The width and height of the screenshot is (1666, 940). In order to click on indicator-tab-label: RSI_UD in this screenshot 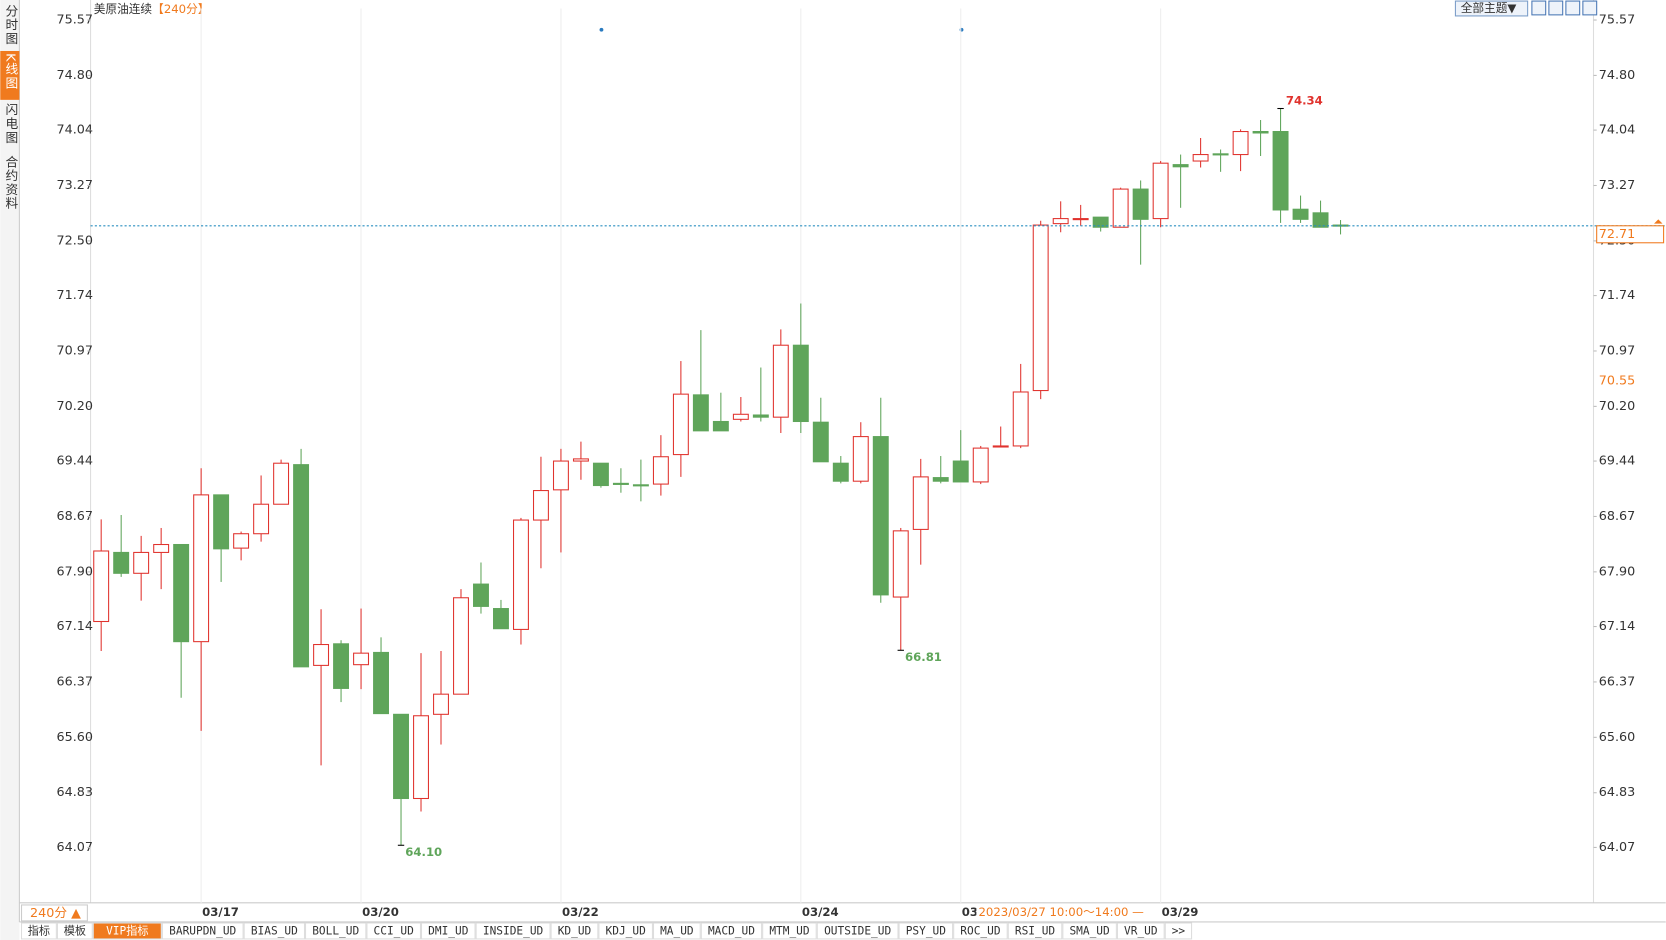, I will do `click(1035, 931)`.